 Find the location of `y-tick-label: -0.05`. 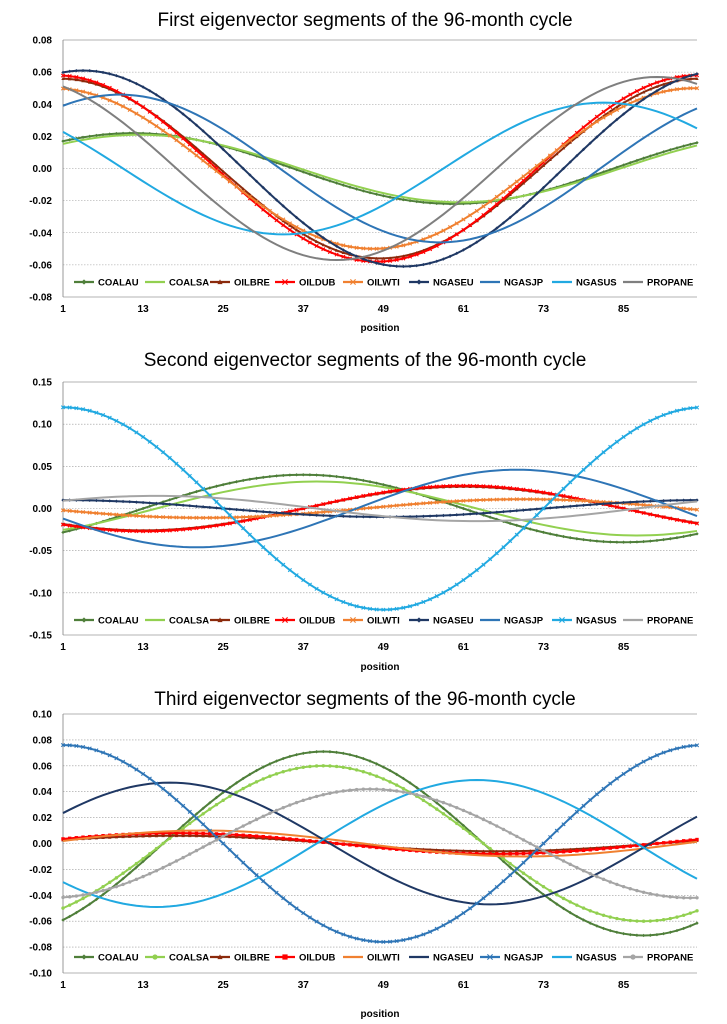

y-tick-label: -0.05 is located at coordinates (40, 551).